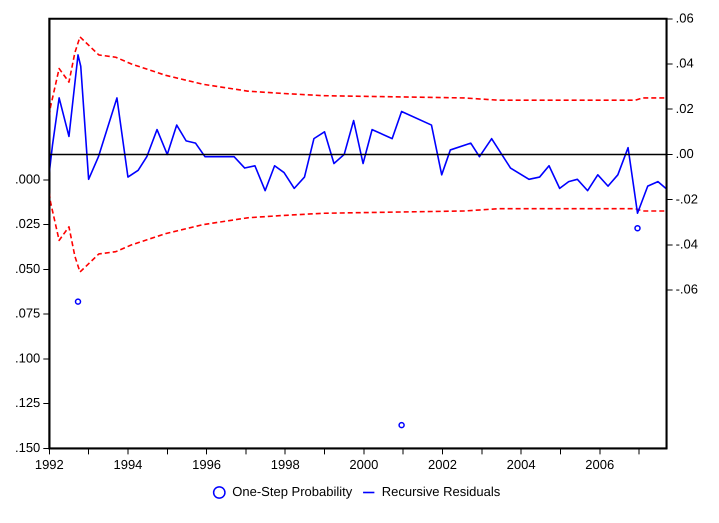 This screenshot has width=719, height=523. I want to click on y2-tick-label: -.06, so click(687, 289).